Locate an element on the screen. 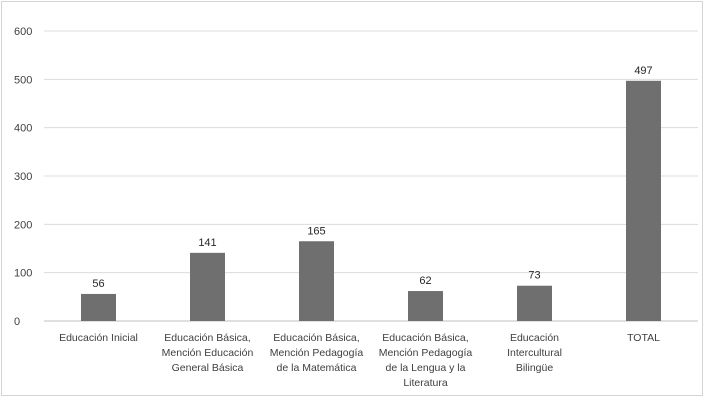 The height and width of the screenshot is (402, 706). data-label-3: 62 is located at coordinates (425, 281).